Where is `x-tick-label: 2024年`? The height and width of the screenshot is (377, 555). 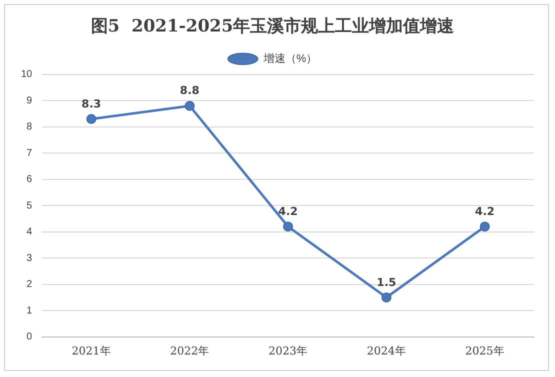 x-tick-label: 2024年 is located at coordinates (386, 351).